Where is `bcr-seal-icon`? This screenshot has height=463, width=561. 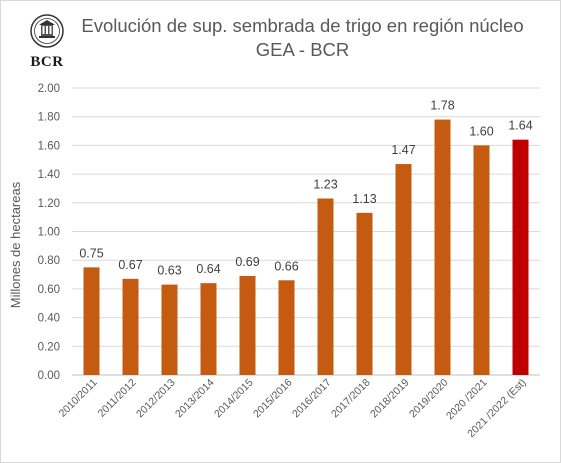
bcr-seal-icon is located at coordinates (47, 31).